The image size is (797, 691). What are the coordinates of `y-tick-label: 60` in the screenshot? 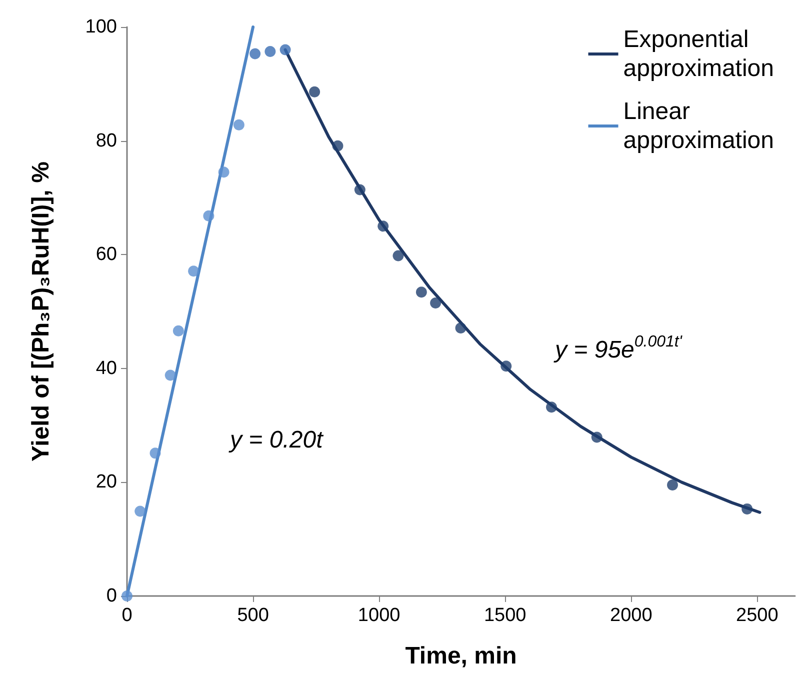 It's located at (106, 255).